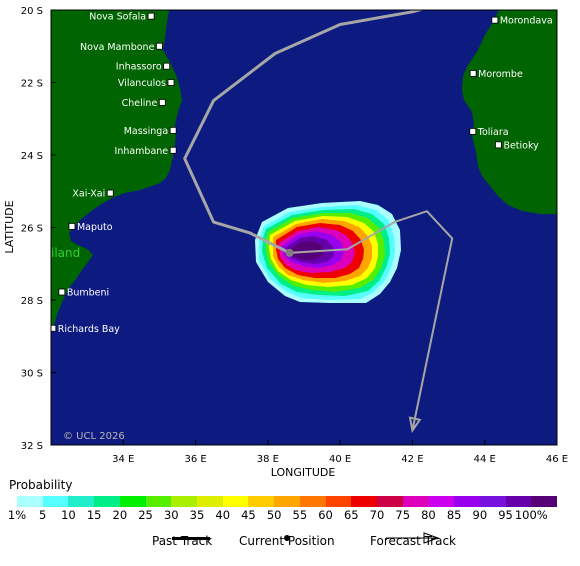  I want to click on legend-tick-label: 40, so click(223, 515).